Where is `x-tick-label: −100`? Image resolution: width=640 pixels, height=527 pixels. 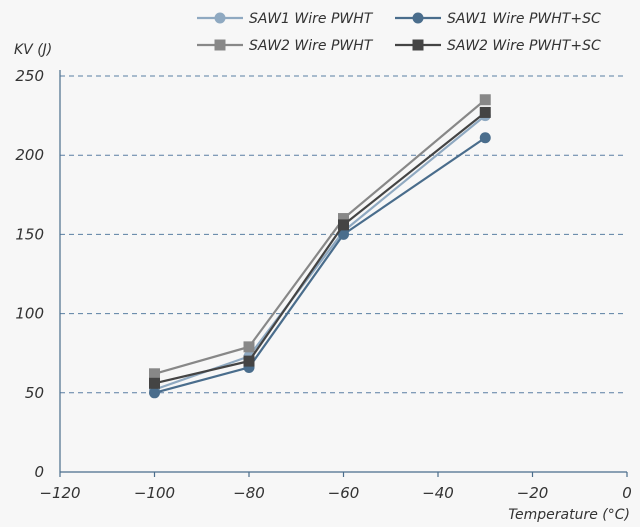
x-tick-label: −100 is located at coordinates (154, 493).